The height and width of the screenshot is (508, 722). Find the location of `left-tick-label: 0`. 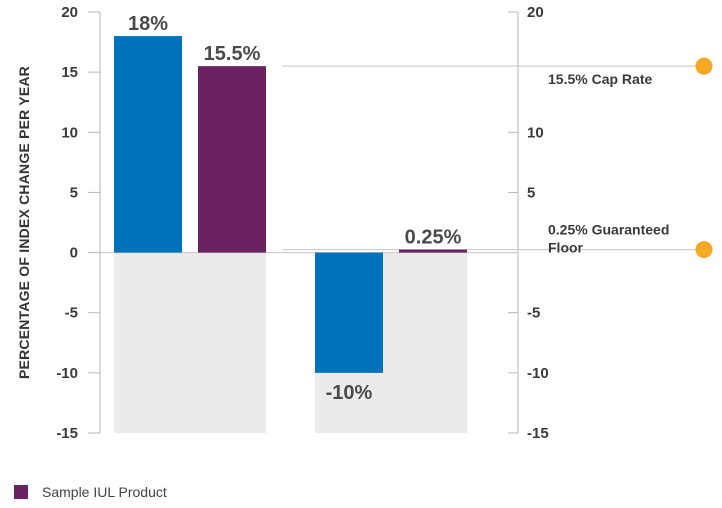

left-tick-label: 0 is located at coordinates (74, 253).